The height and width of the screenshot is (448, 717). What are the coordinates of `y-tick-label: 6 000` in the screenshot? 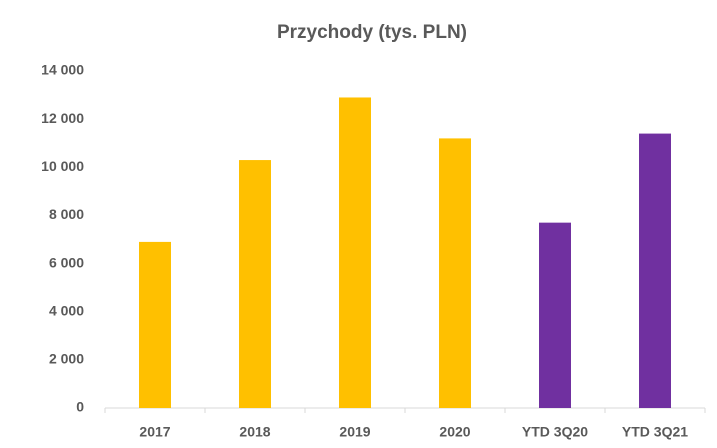 It's located at (66, 262).